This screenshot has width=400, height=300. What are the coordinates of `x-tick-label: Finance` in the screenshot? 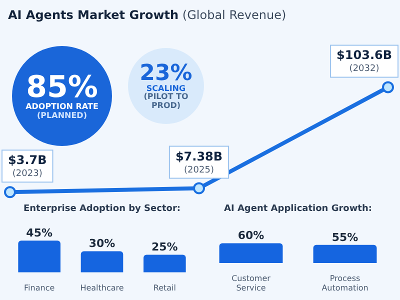 It's located at (39, 287).